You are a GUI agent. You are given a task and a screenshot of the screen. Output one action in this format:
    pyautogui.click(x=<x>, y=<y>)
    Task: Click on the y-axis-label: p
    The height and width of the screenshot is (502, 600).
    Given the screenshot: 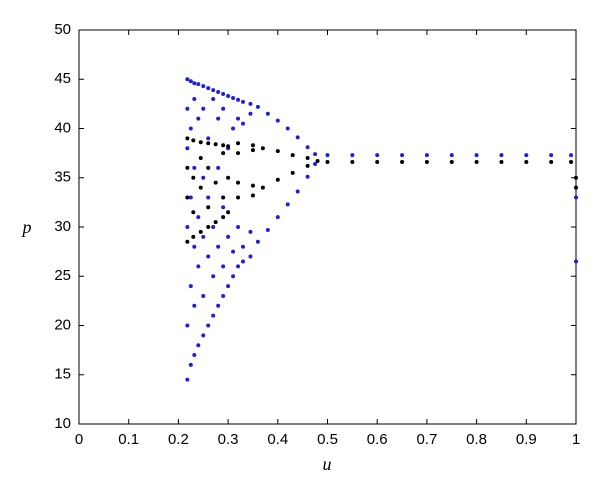 What is the action you would take?
    pyautogui.click(x=26, y=227)
    